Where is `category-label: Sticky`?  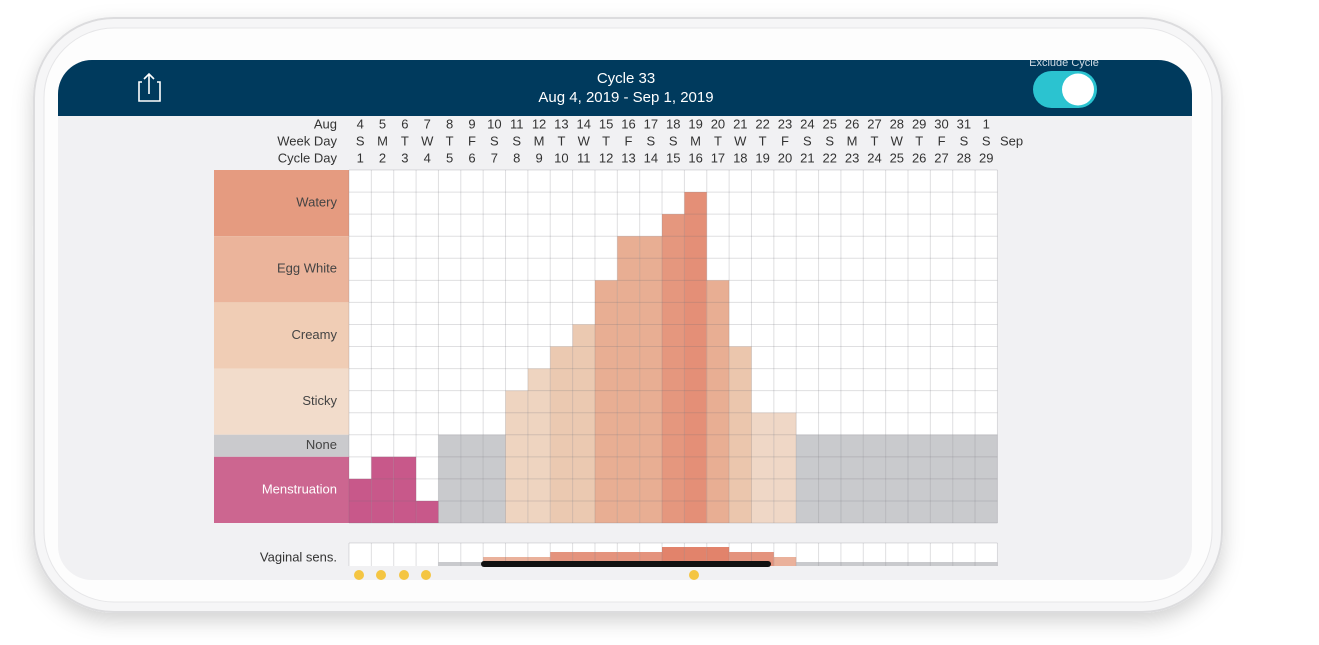
category-label: Sticky is located at coordinates (319, 400).